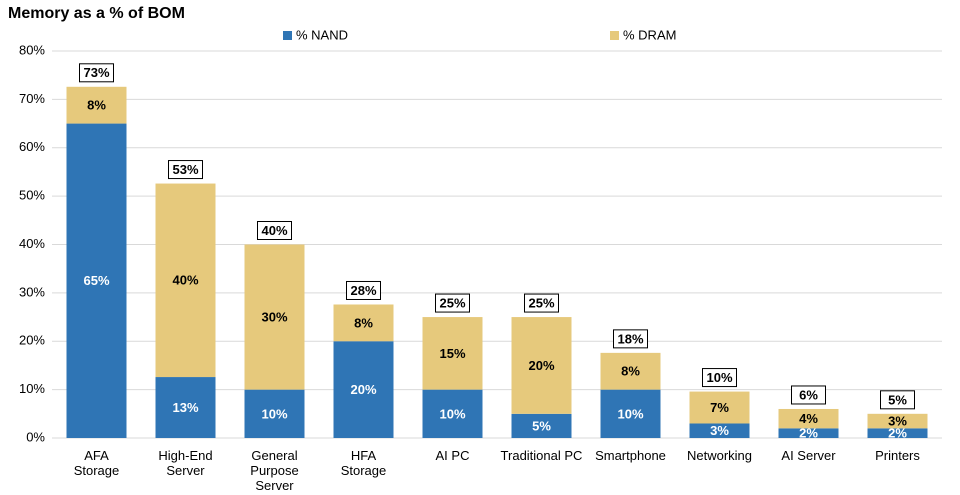 Image resolution: width=960 pixels, height=495 pixels. What do you see at coordinates (274, 470) in the screenshot?
I see `x-tick-label: General Purpose Server` at bounding box center [274, 470].